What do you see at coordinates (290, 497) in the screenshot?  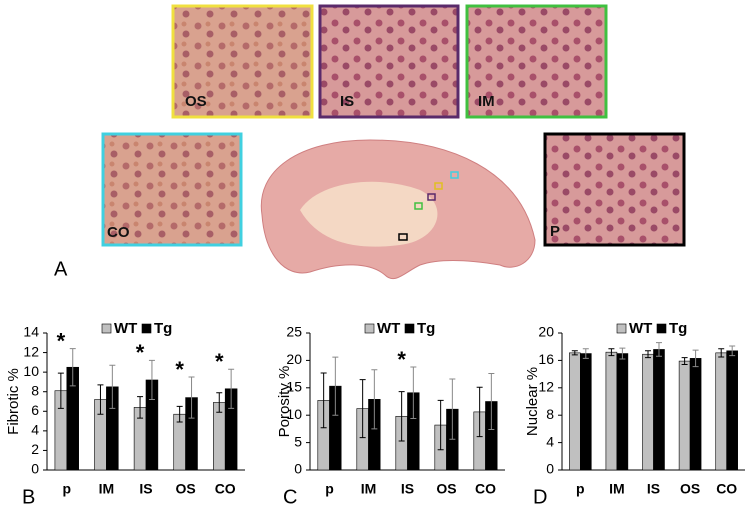 I see `panel-label: C` at bounding box center [290, 497].